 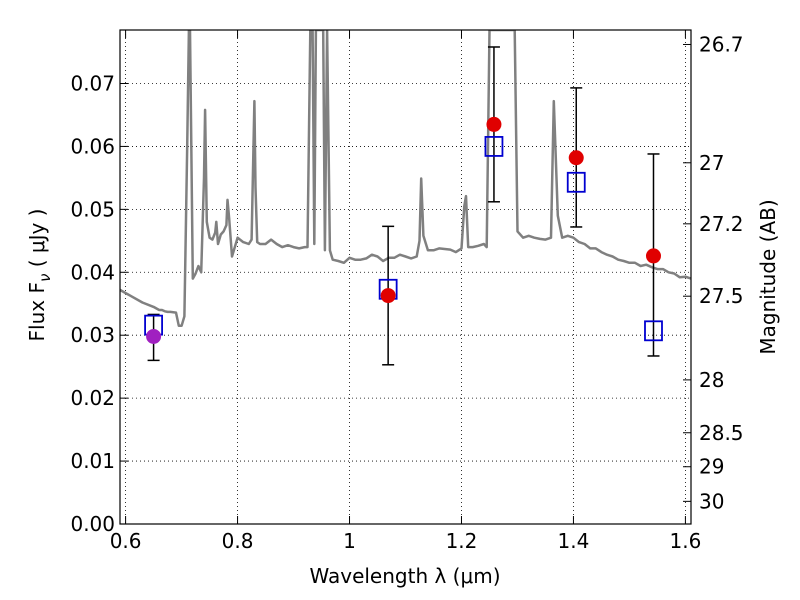 What do you see at coordinates (721, 433) in the screenshot?
I see `right-tick-label: 28.5` at bounding box center [721, 433].